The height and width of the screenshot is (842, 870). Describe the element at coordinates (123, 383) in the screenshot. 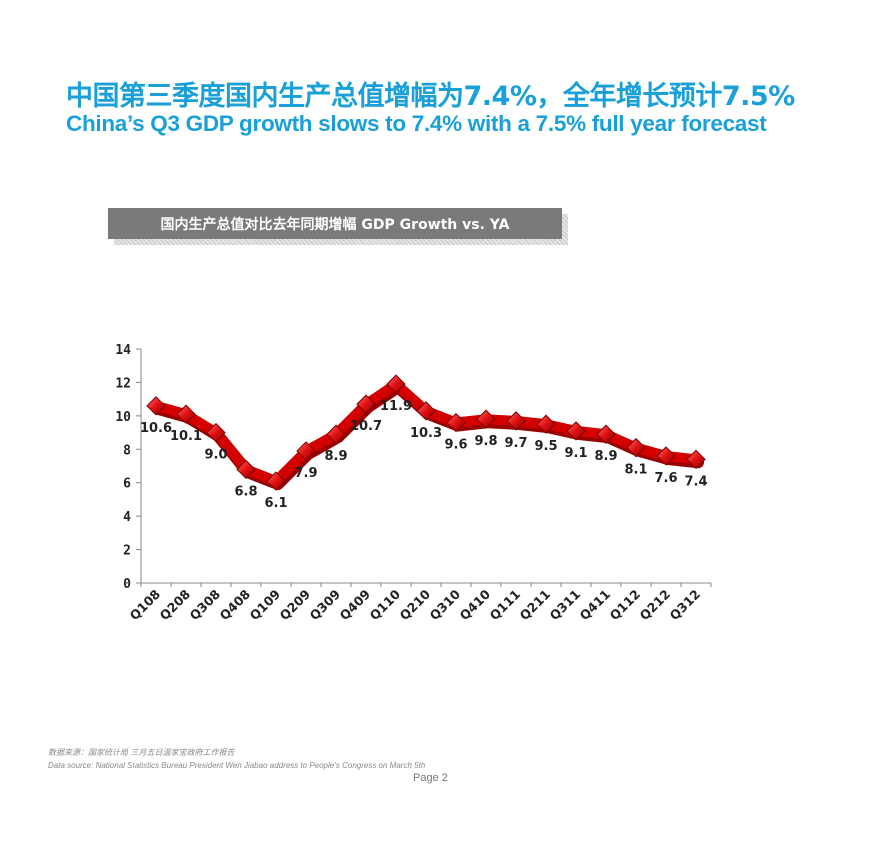

I see `y-tick-label: 12` at that location.